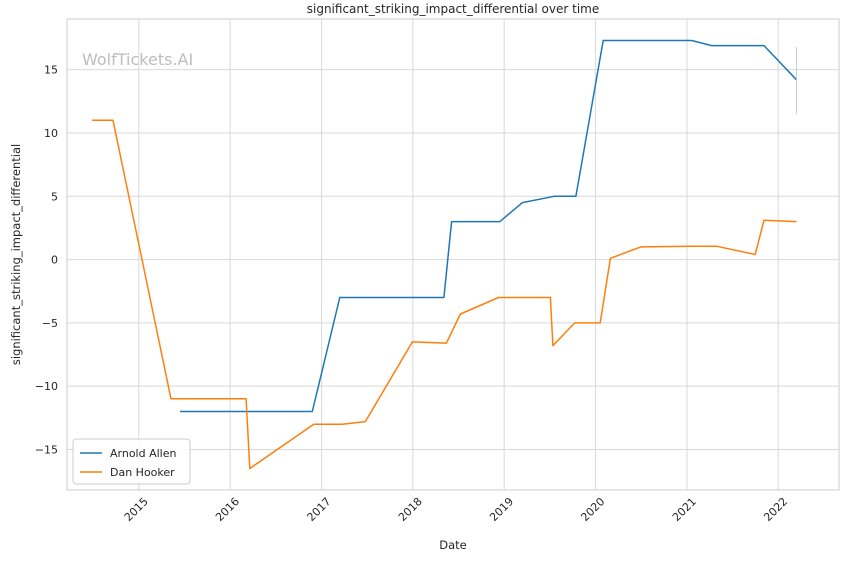  What do you see at coordinates (54, 260) in the screenshot?
I see `y-tick-label: 0` at bounding box center [54, 260].